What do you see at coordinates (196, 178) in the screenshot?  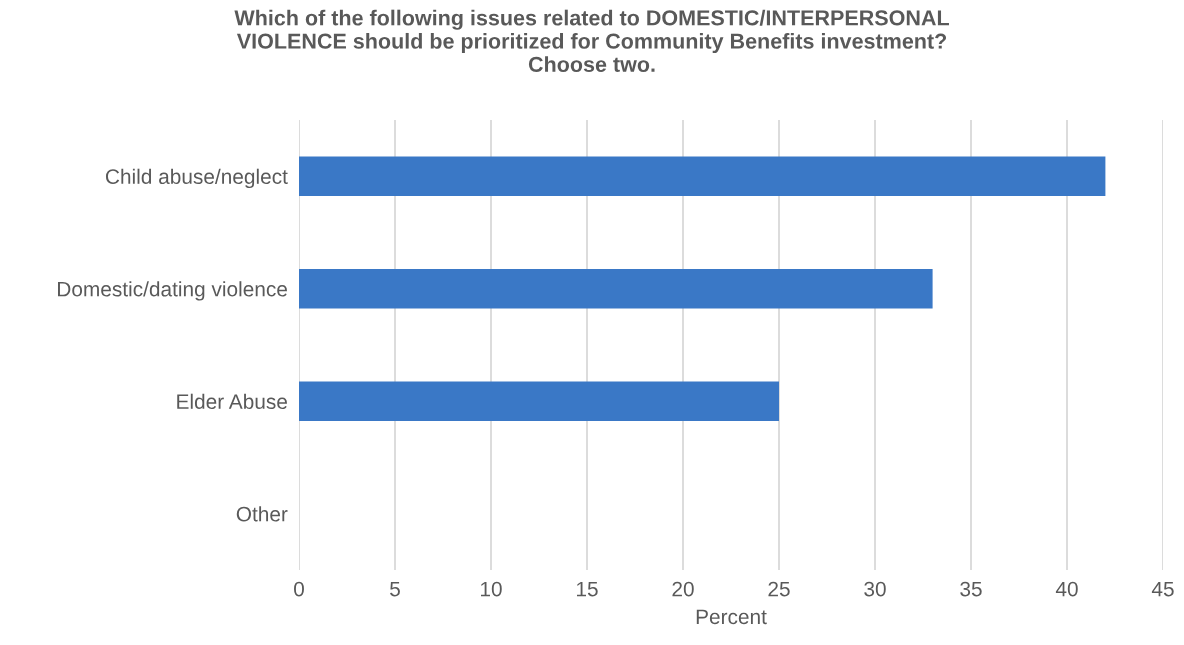 I see `y-tick-label: Child abuse/neglect` at bounding box center [196, 178].